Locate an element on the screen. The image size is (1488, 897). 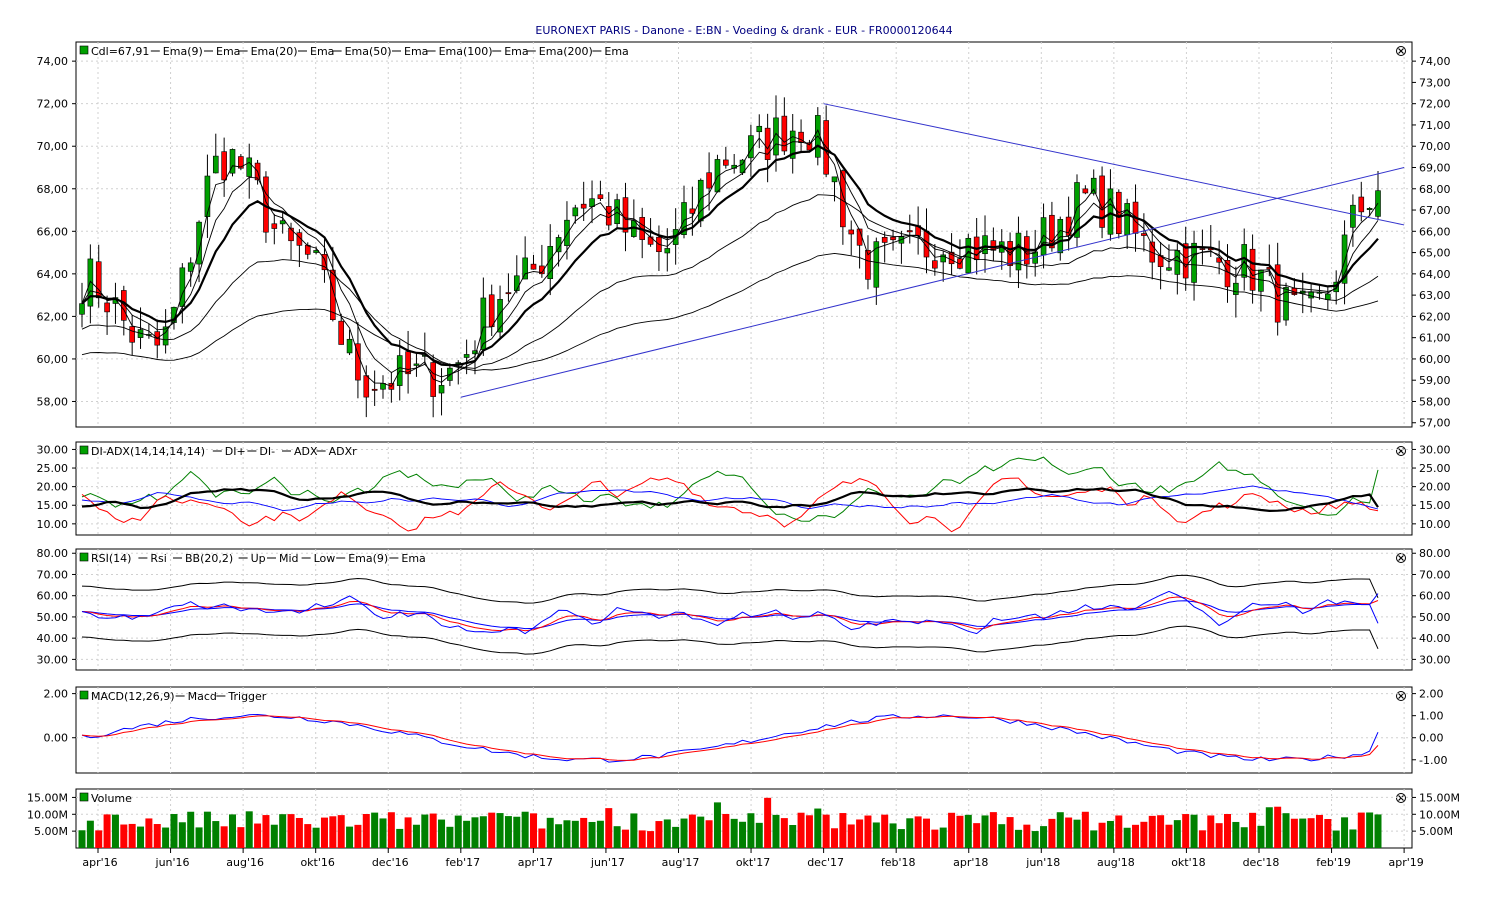
y-tick-label: 58,00 is located at coordinates (53, 401).